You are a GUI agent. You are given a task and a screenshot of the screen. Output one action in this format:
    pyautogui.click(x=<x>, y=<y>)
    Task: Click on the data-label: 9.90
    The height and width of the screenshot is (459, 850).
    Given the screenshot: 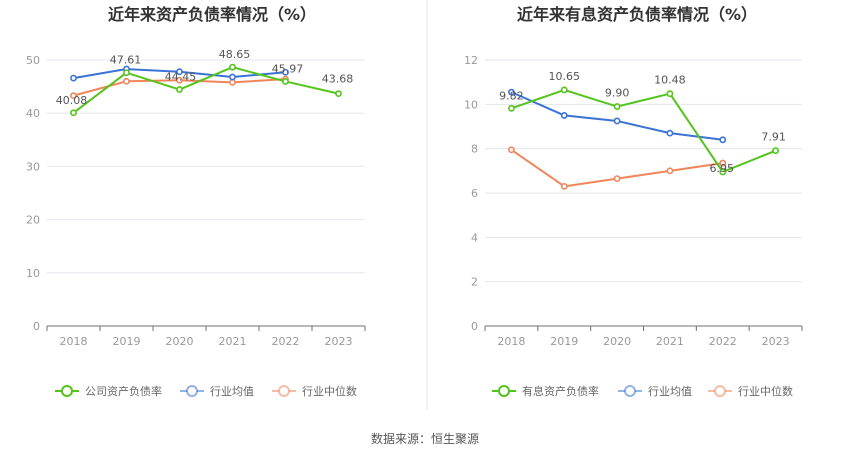 What is the action you would take?
    pyautogui.click(x=617, y=93)
    